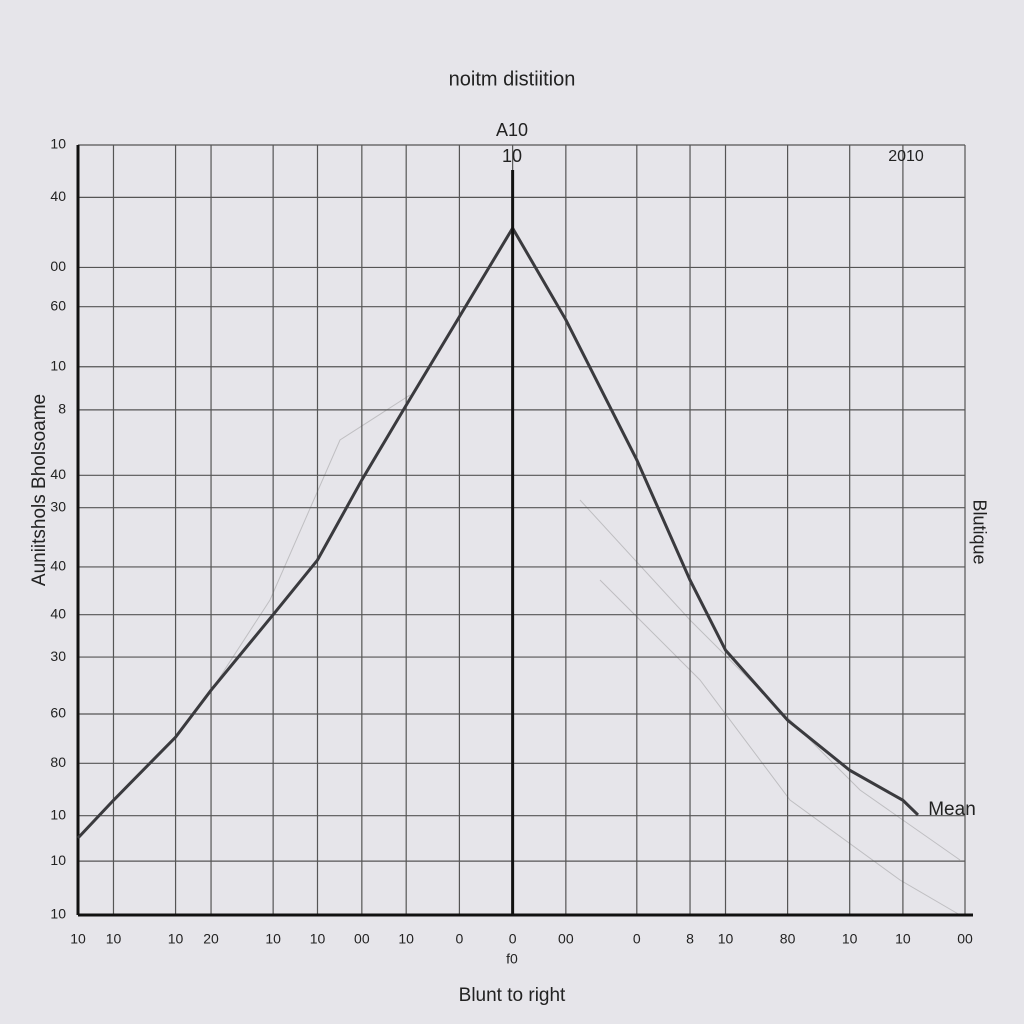  What do you see at coordinates (39, 490) in the screenshot?
I see `y-axis-label: Auniitshols Bholsoame` at bounding box center [39, 490].